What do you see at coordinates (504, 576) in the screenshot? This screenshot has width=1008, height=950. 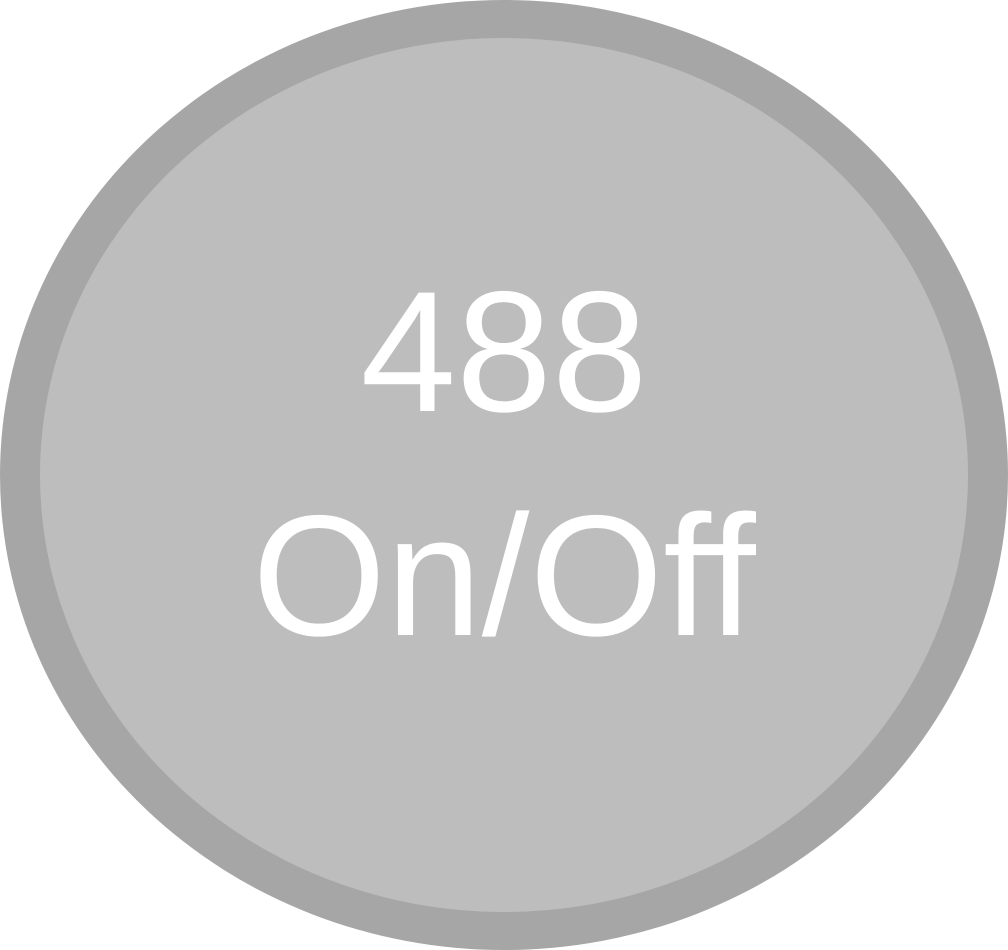 I see `on-off-label: On/Off` at bounding box center [504, 576].